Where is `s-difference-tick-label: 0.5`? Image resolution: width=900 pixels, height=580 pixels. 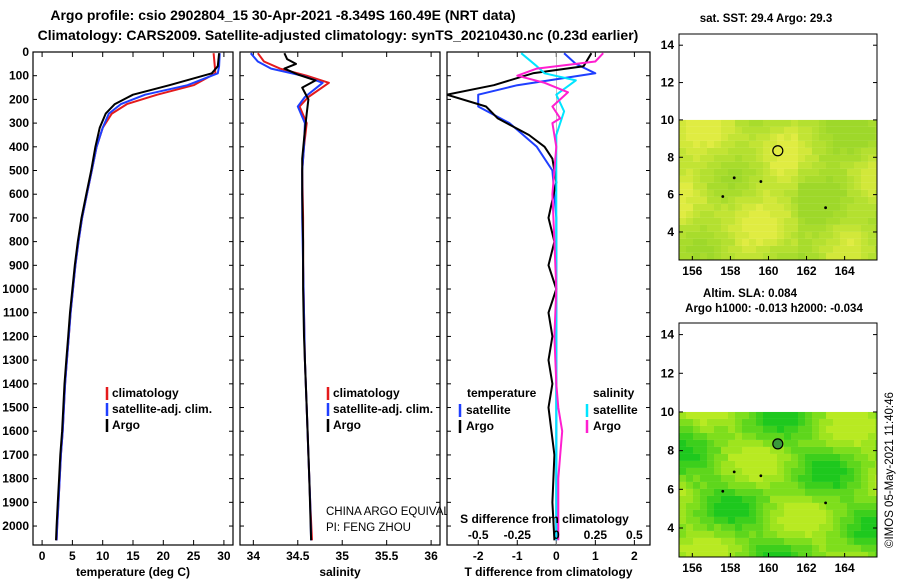
s-difference-tick-label: 0.5 is located at coordinates (634, 535).